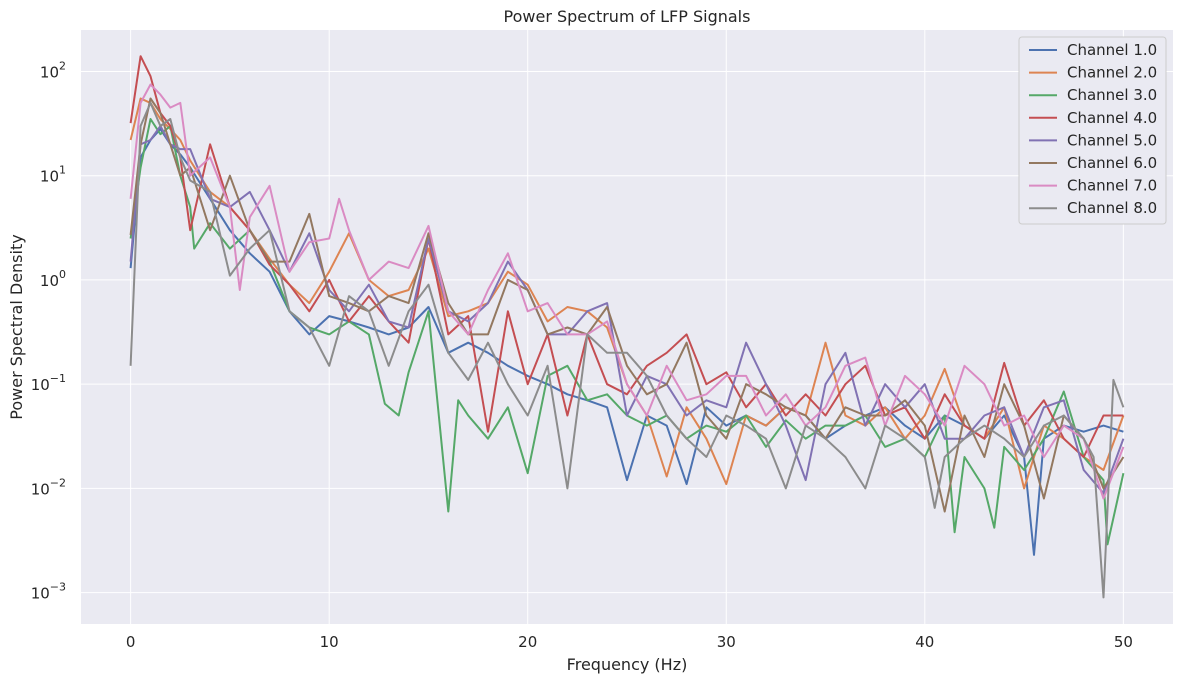 The image size is (1184, 684). Describe the element at coordinates (16, 326) in the screenshot. I see `y-axis-label: Power Spectral Density` at that location.